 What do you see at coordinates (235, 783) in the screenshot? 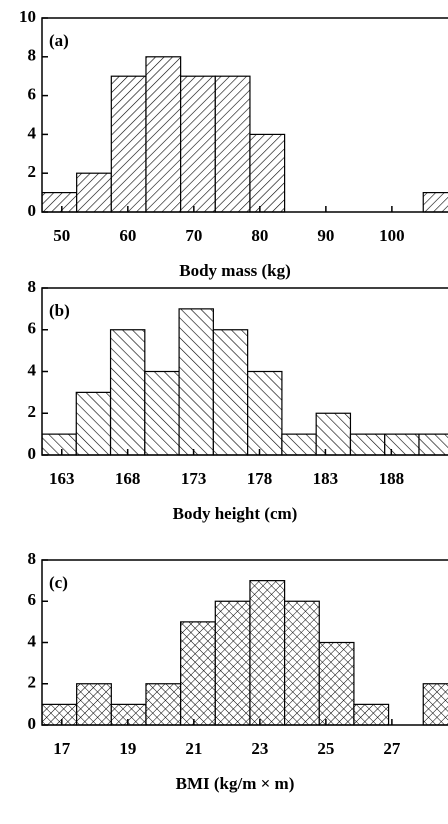
I see `x-axis-label: BMI (kg/m × m)` at bounding box center [235, 783].